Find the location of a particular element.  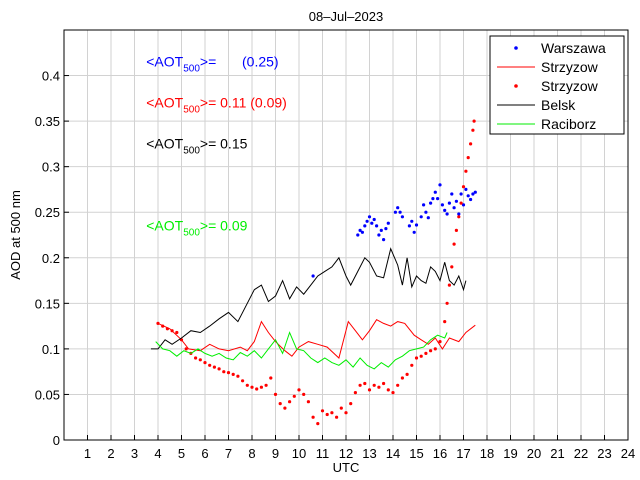

x-tick-label: 23 is located at coordinates (604, 453).